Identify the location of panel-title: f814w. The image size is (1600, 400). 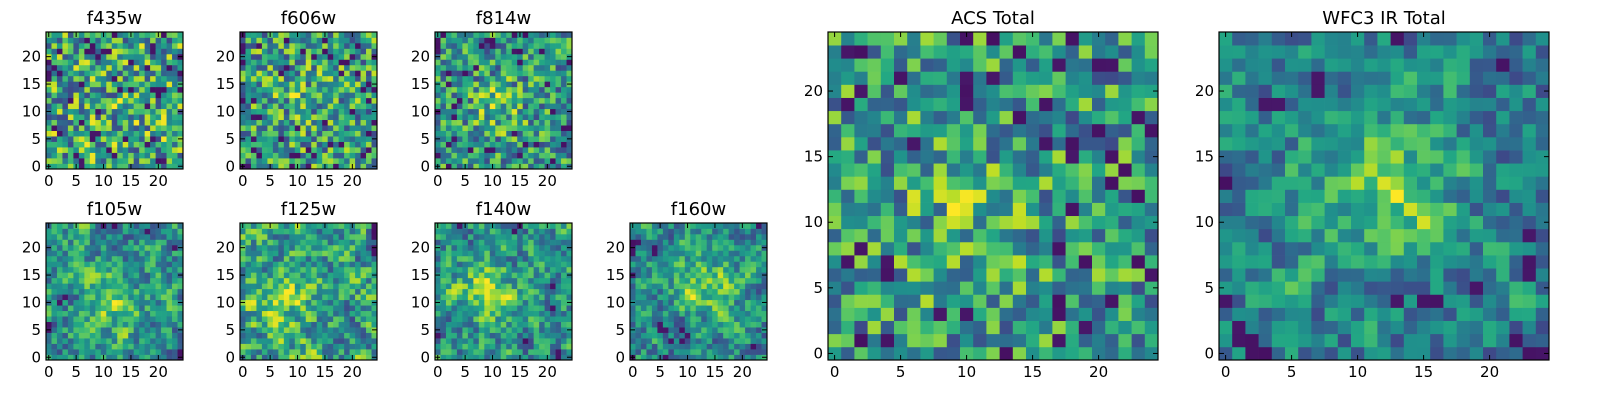
(503, 18).